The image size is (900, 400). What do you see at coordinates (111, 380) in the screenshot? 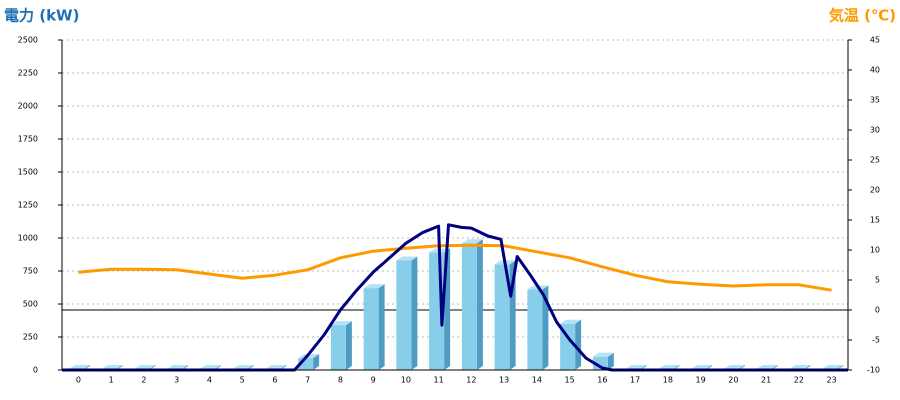
I see `x-tick-label: 1` at bounding box center [111, 380].